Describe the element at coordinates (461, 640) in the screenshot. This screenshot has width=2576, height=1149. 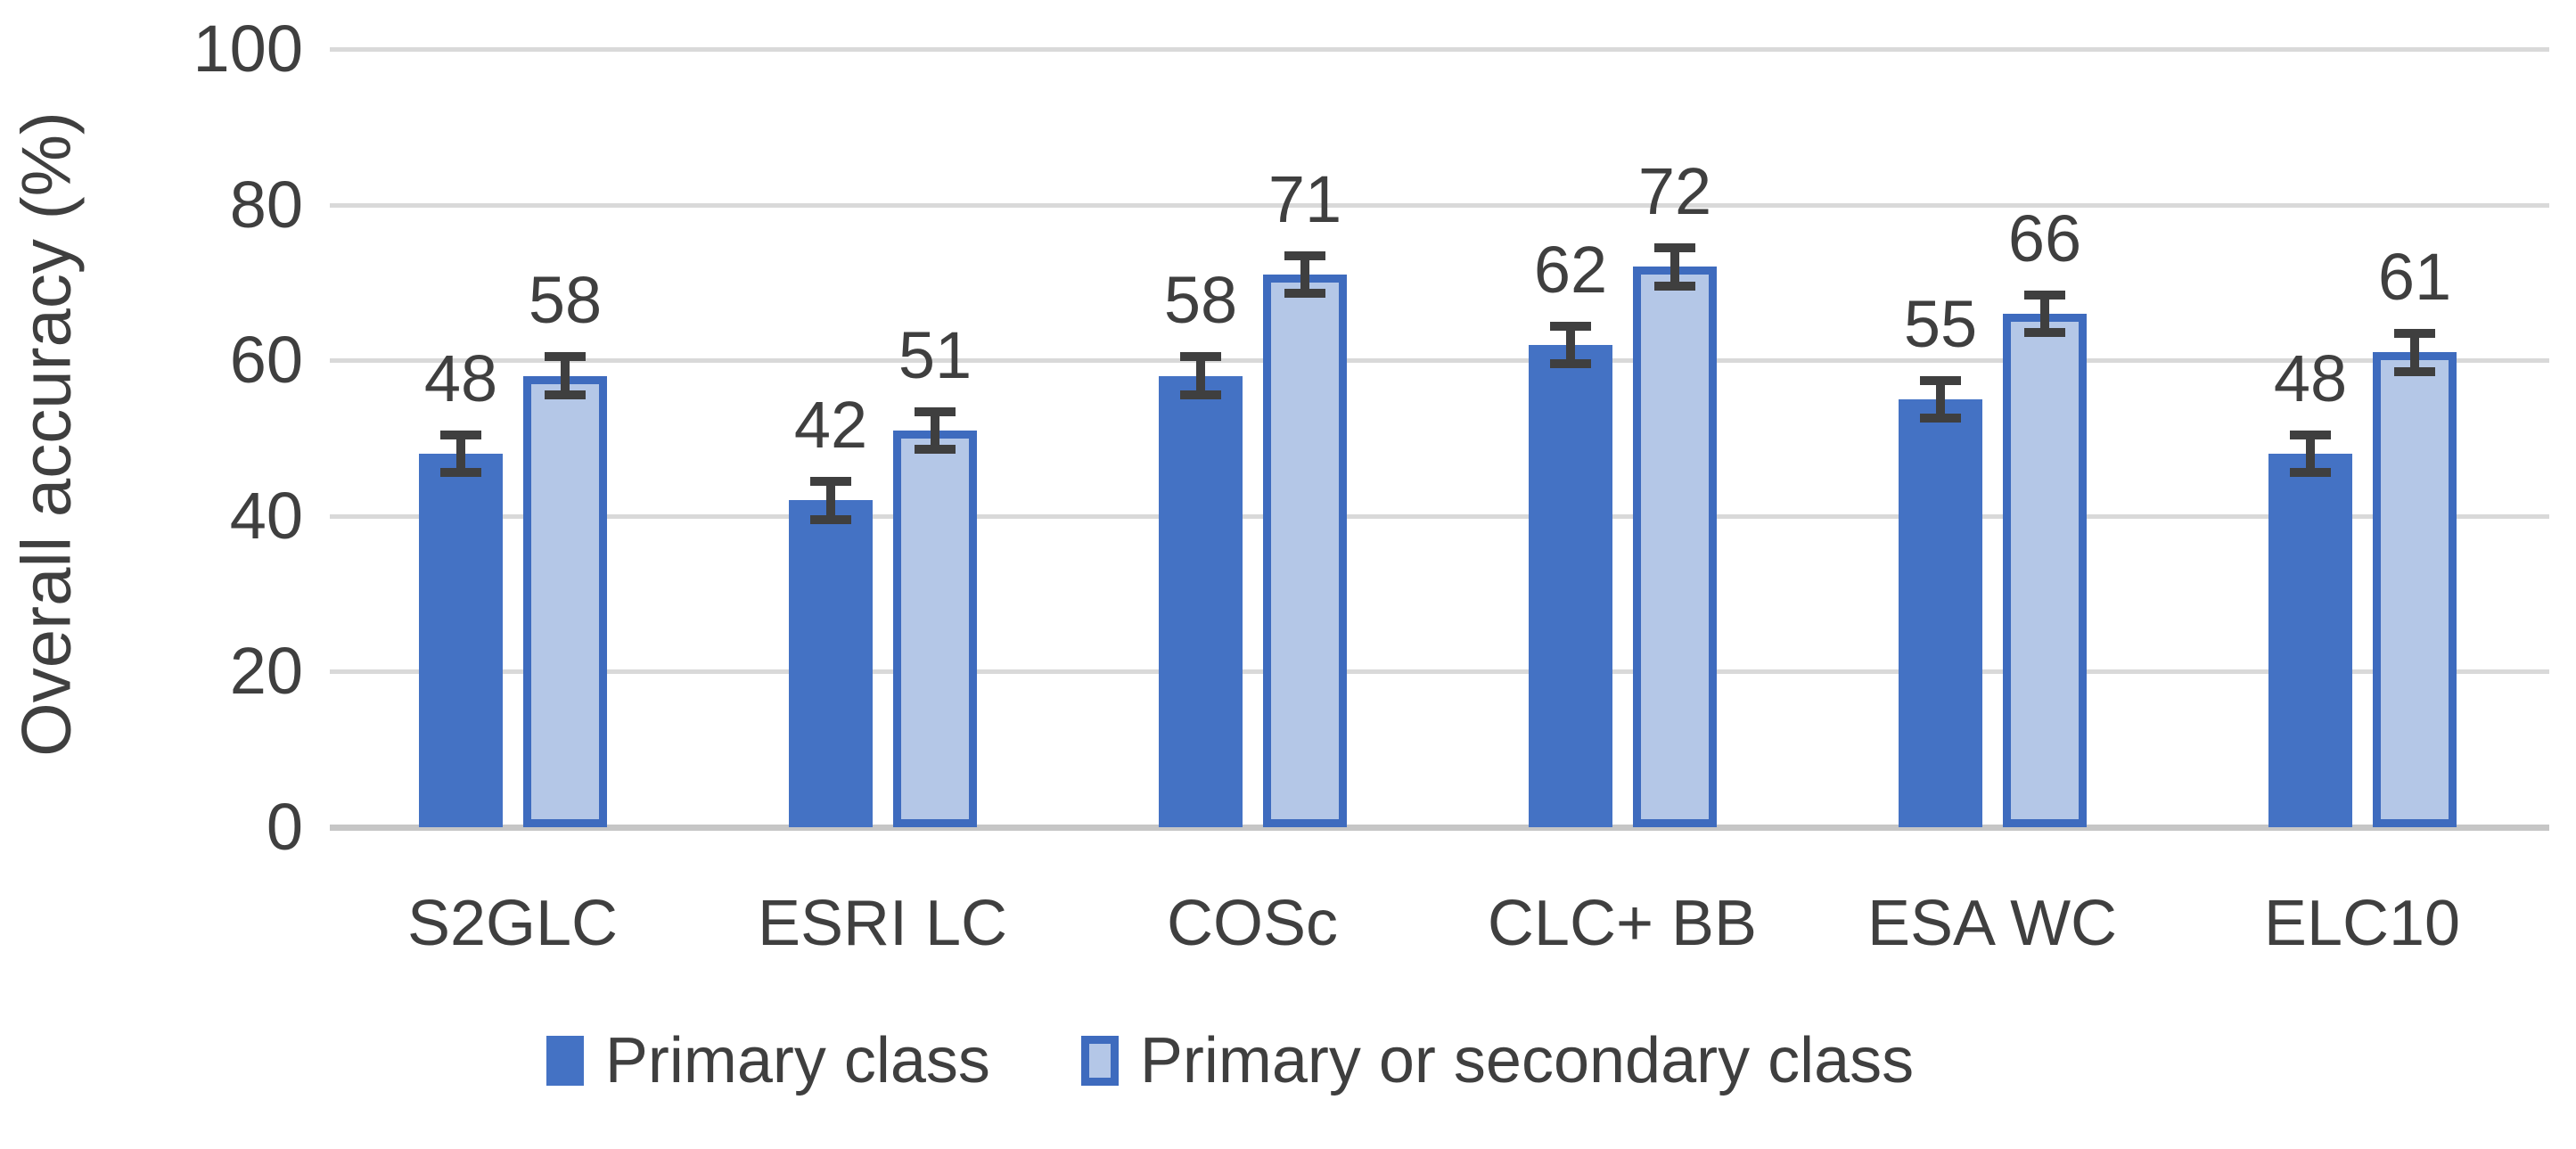
I see `bar-primary-class-s2glc` at that location.